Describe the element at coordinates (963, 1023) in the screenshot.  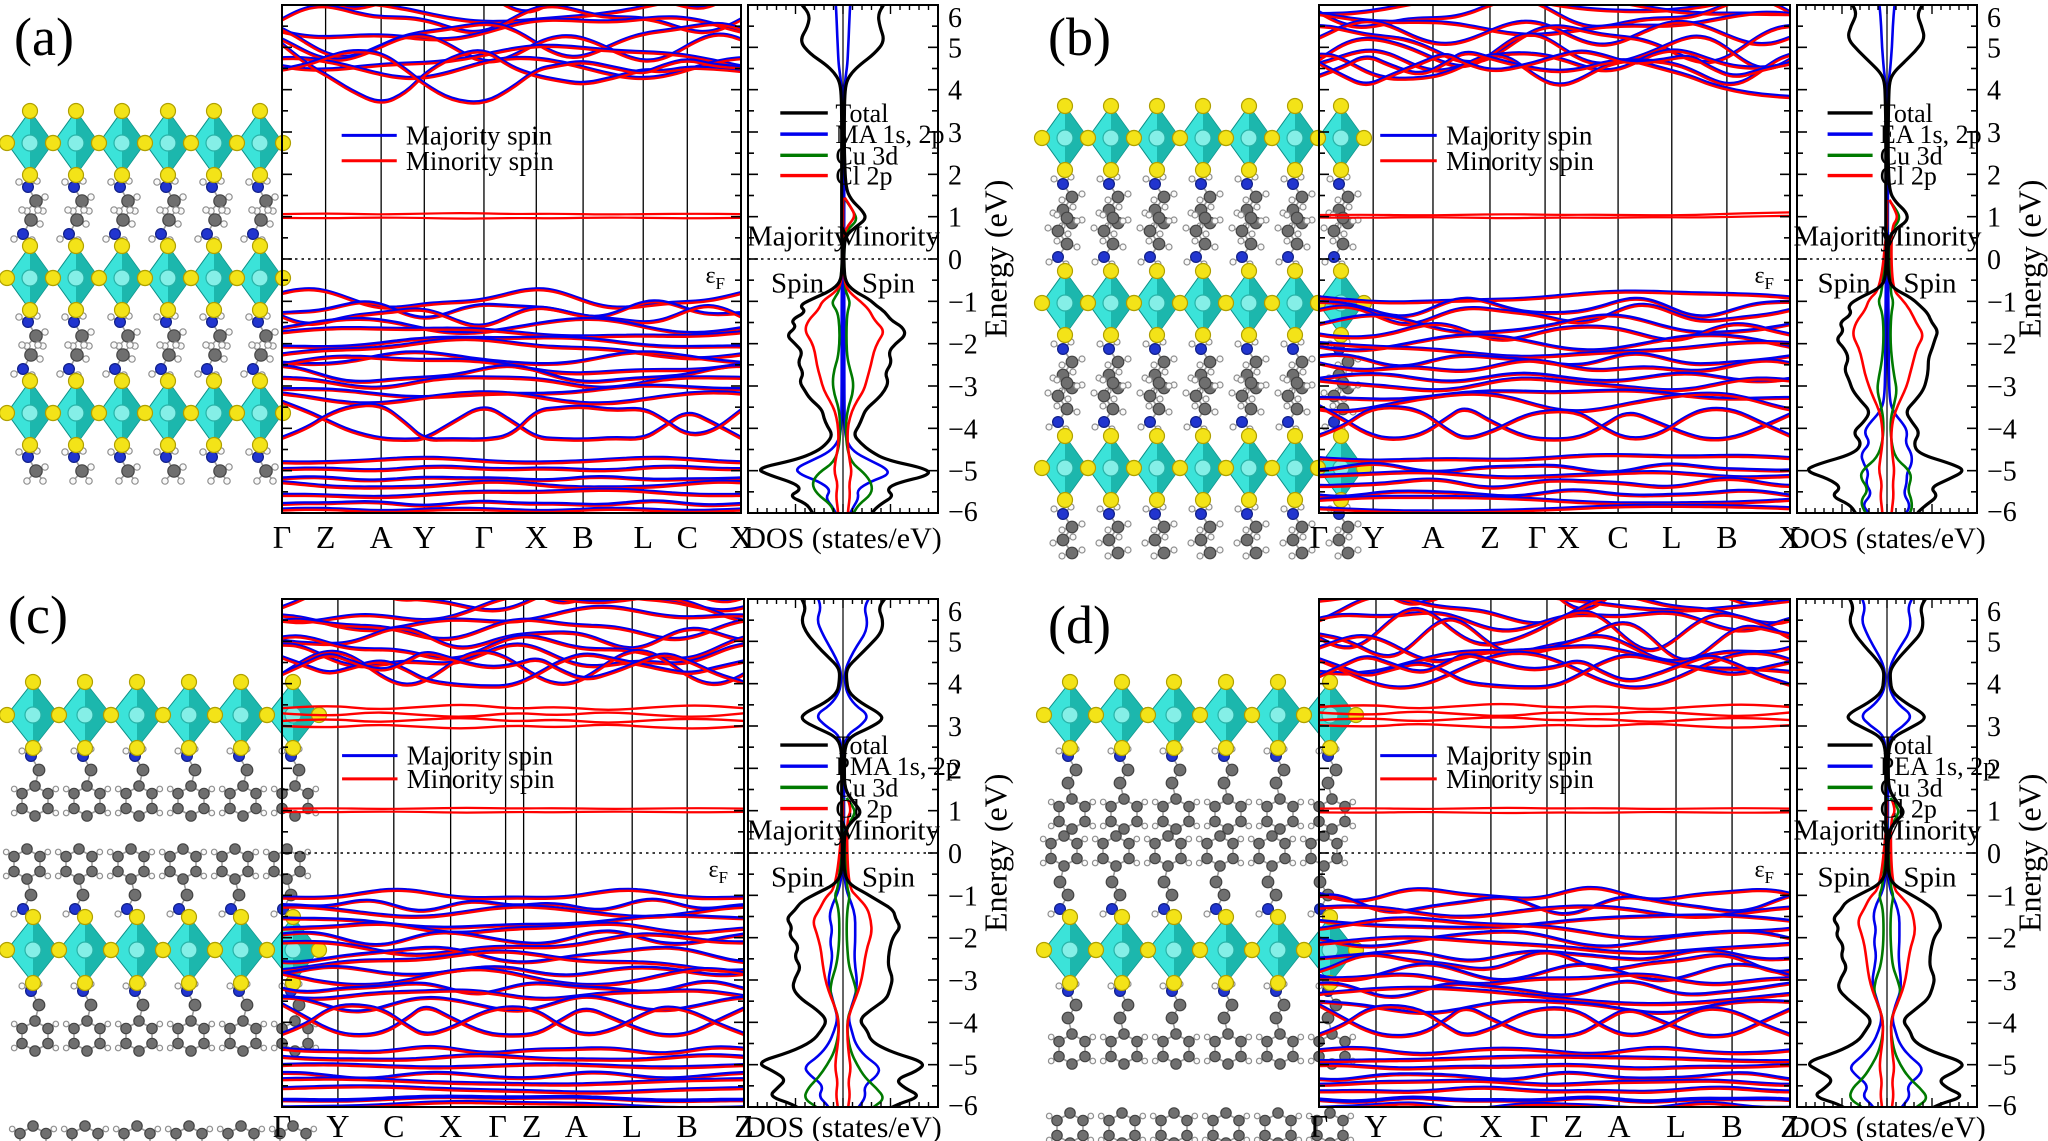
I see `energy-tick-label: −4` at that location.